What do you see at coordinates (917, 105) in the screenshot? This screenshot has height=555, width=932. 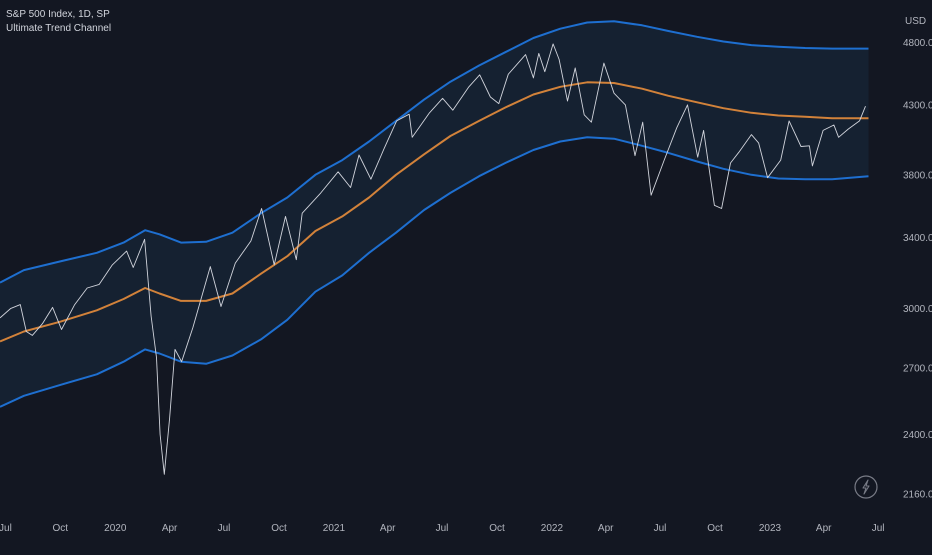 I see `y-tick-label: 4300.00` at bounding box center [917, 105].